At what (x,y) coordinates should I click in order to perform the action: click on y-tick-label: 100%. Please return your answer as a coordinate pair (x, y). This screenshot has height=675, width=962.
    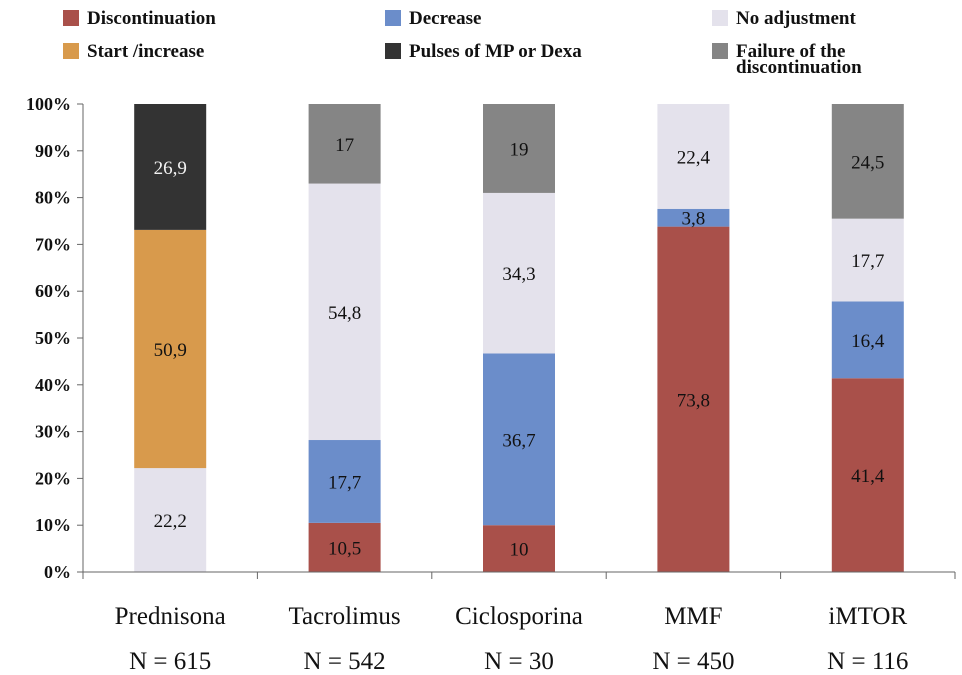
    Looking at the image, I should click on (48, 104).